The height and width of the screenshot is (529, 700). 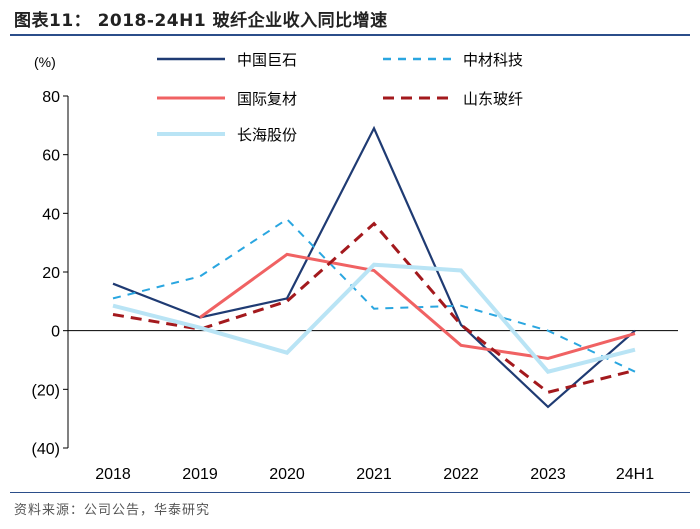 I want to click on legend-label-4: 长海股份, so click(x=267, y=135).